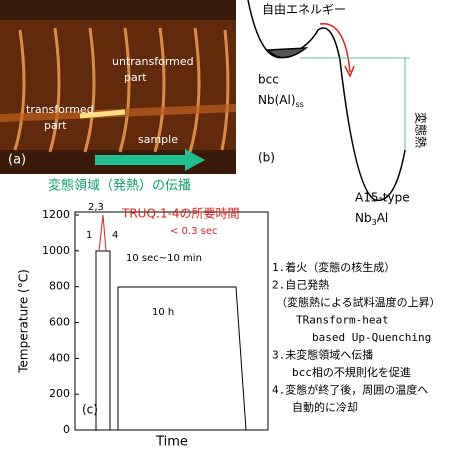  Describe the element at coordinates (158, 139) in the screenshot. I see `label: sample` at that location.